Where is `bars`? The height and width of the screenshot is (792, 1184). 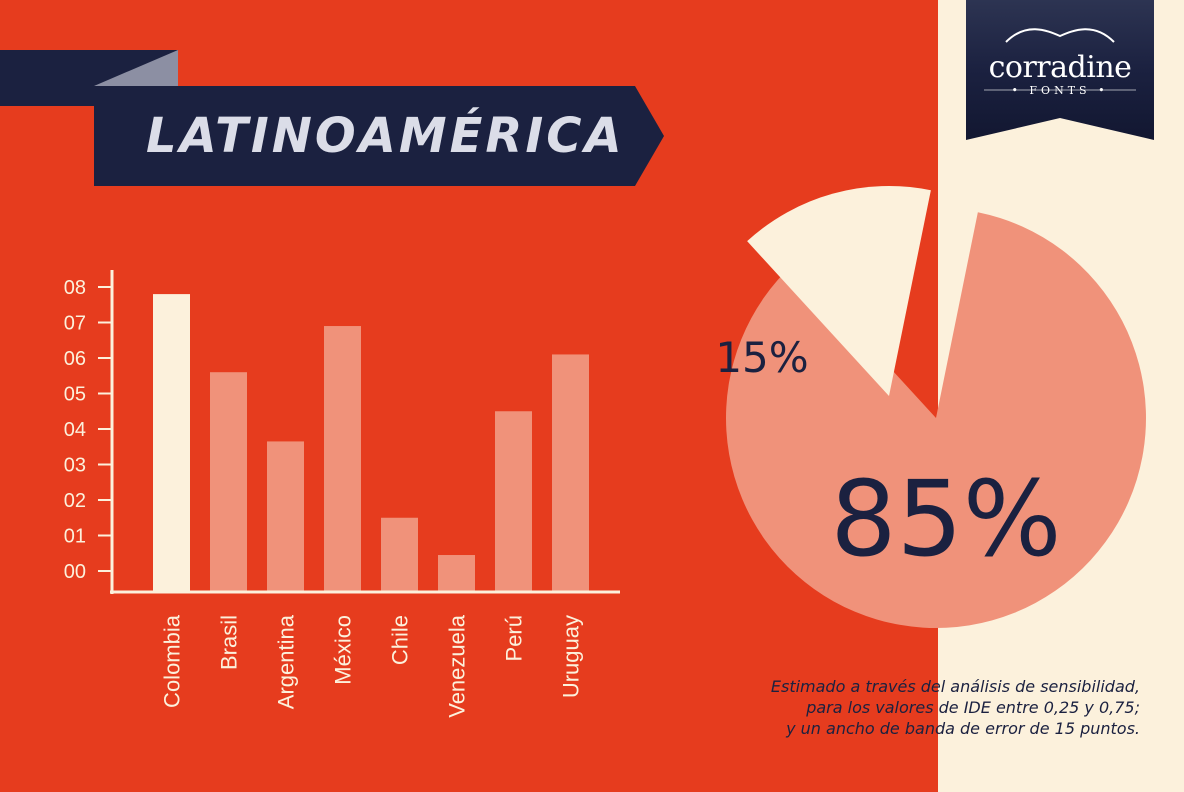
bars is located at coordinates (371, 442).